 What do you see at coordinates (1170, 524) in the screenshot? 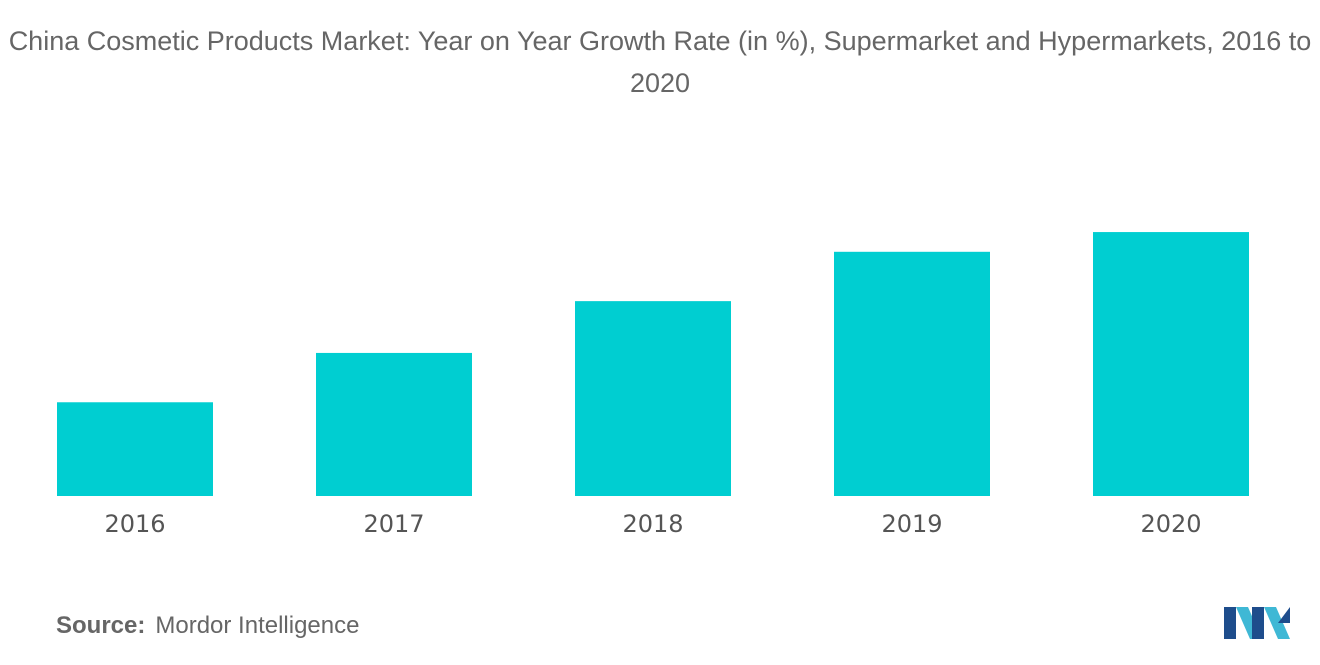
I see `x-tick-2020: 2020` at bounding box center [1170, 524].